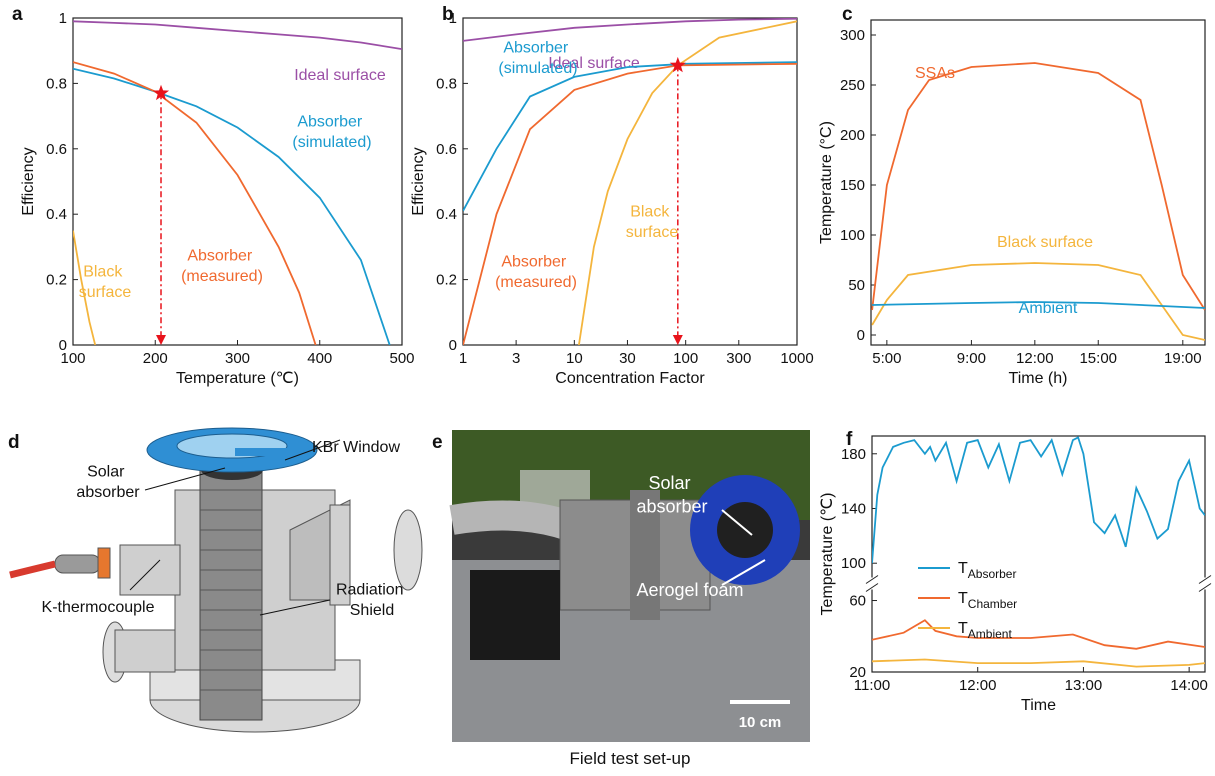 This screenshot has width=1215, height=776. Describe the element at coordinates (356, 447) in the screenshot. I see `callout: KBr Window` at that location.